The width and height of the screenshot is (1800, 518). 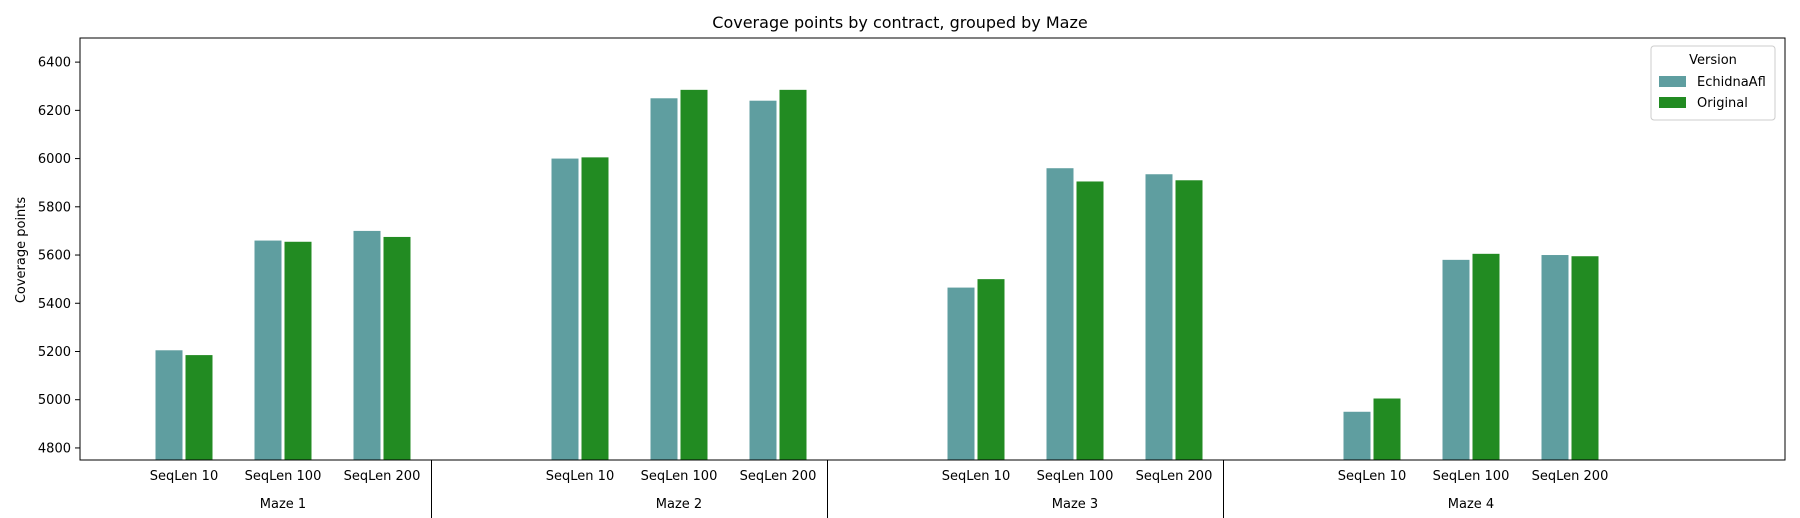 I want to click on group-label: Maze 3, so click(x=1075, y=504).